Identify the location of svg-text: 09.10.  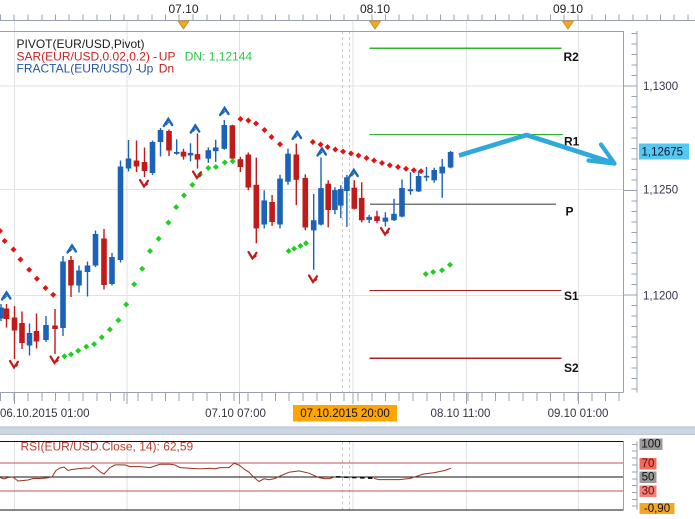
(568, 9).